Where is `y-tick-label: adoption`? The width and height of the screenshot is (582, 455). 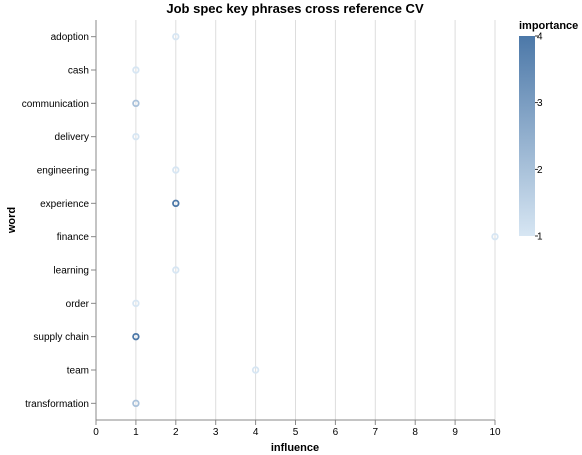 y-tick-label: adoption is located at coordinates (70, 37).